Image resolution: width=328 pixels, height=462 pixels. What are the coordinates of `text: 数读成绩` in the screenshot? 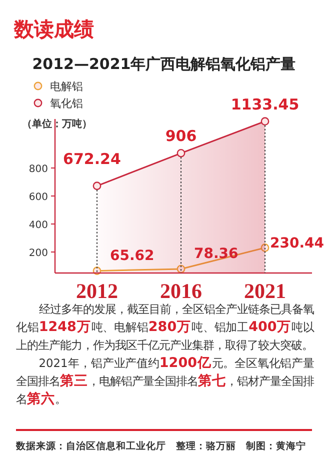 It's located at (53, 29).